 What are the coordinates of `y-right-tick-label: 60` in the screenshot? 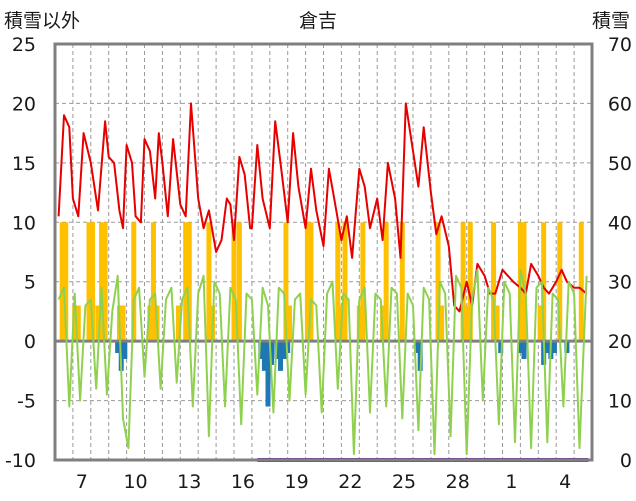 It's located at (620, 104).